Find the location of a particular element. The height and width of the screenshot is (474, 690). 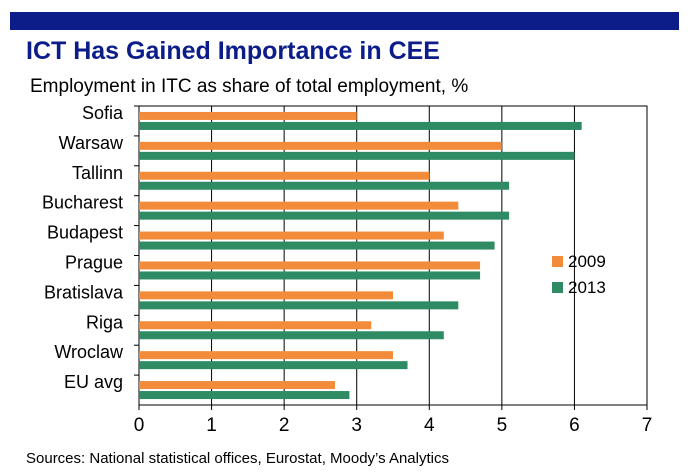

bar-2009-tallinn is located at coordinates (284, 175).